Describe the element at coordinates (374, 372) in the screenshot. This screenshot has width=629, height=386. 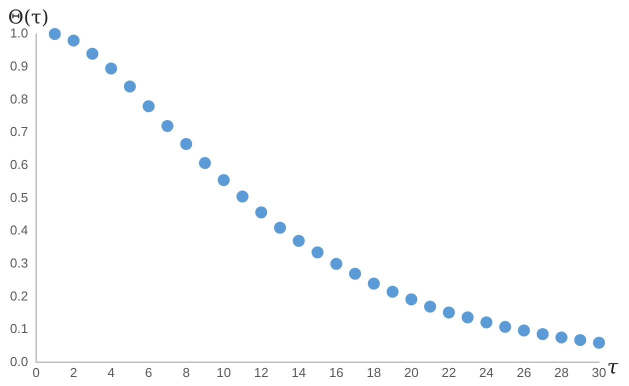
I see `x-tick-label: 18` at that location.